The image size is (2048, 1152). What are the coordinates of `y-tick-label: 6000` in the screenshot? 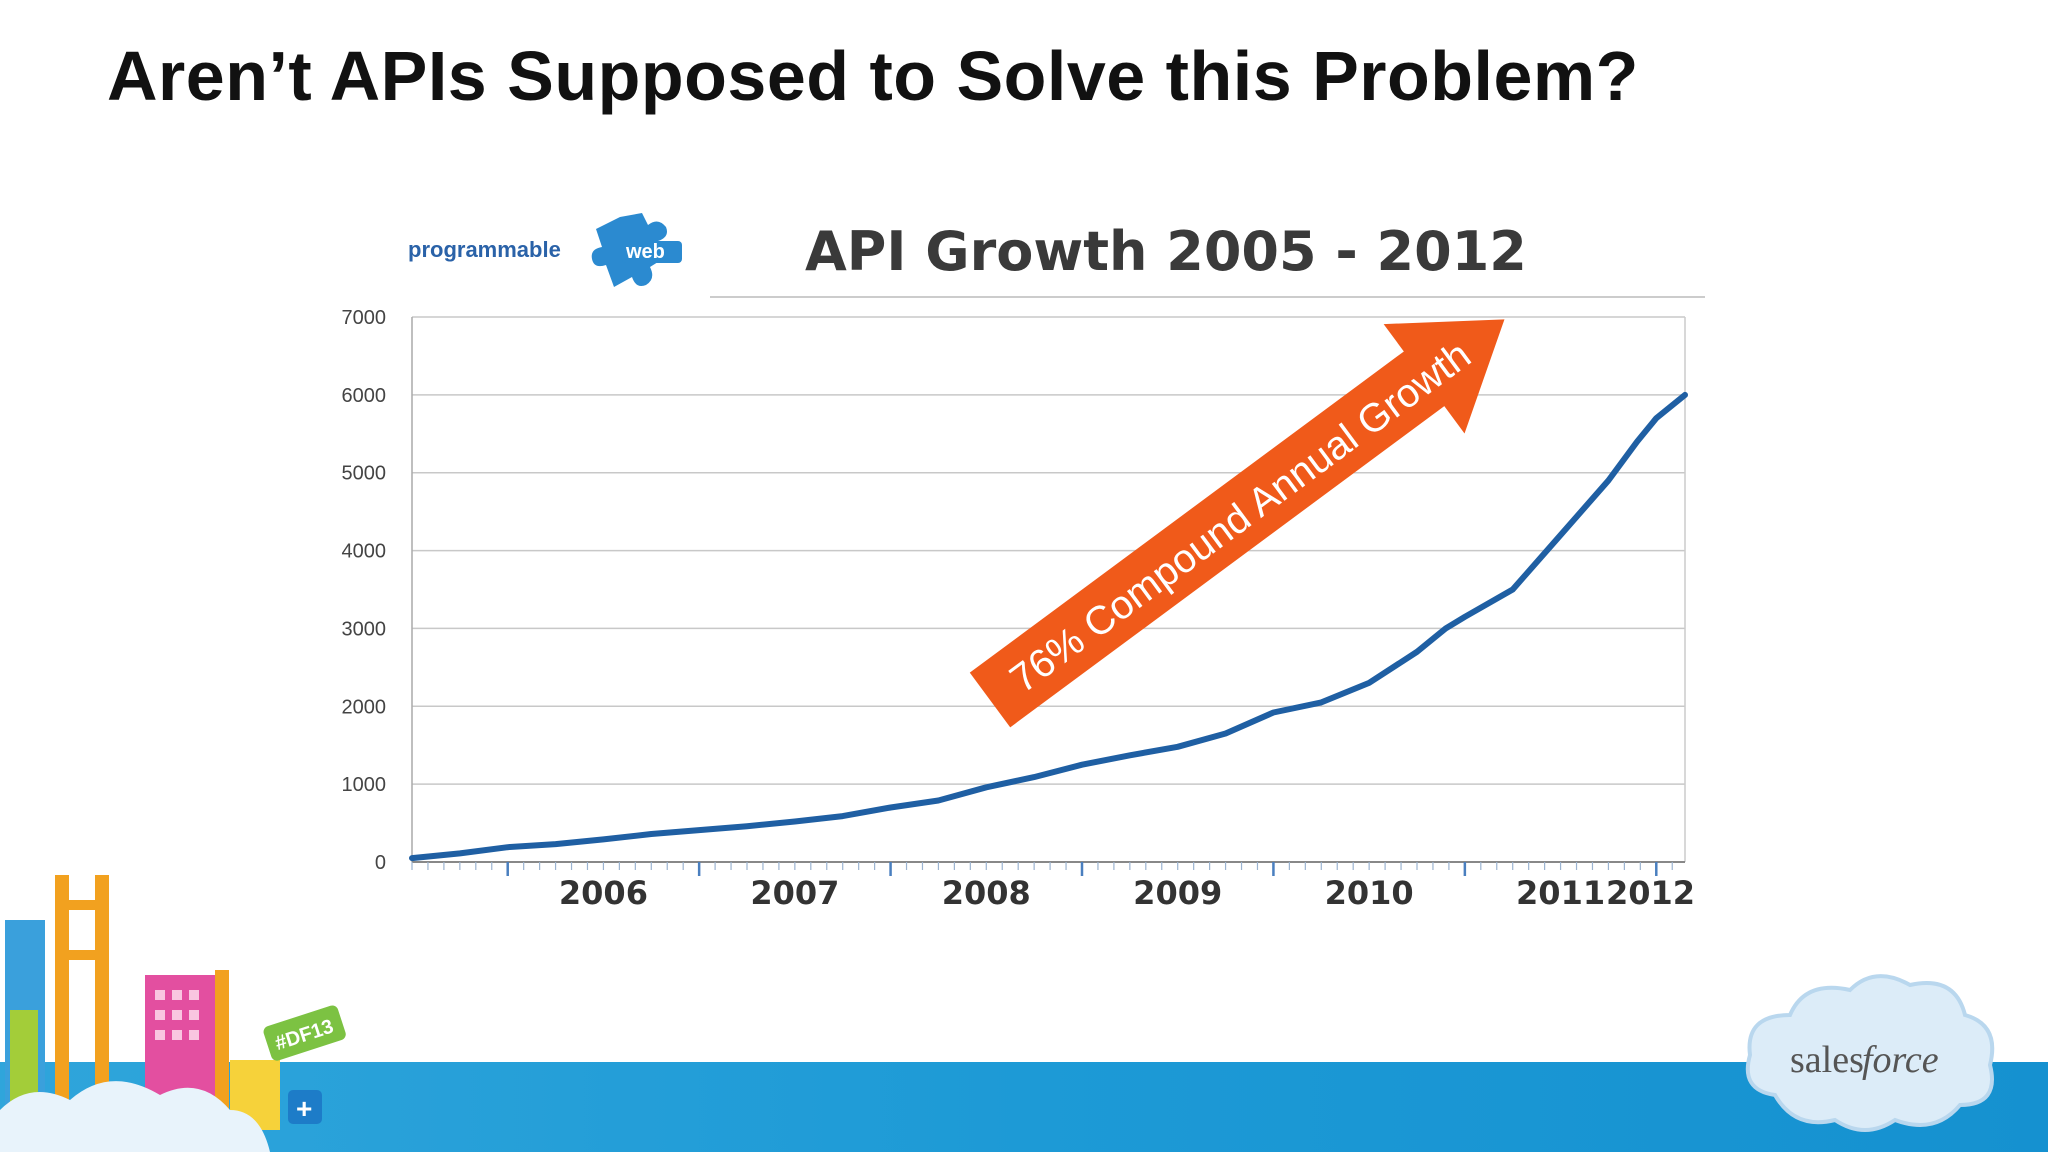 It's located at (364, 396).